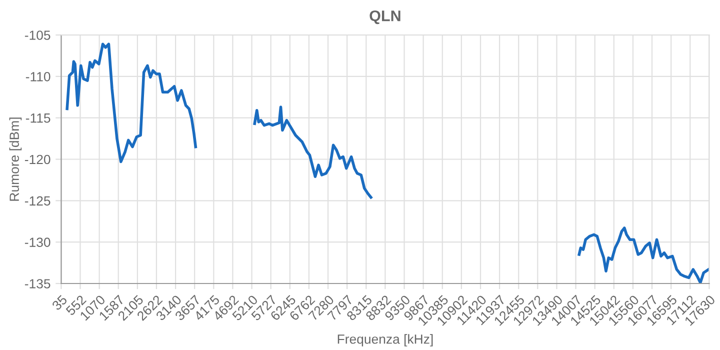 This screenshot has height=350, width=720. I want to click on y-tick-label: -130, so click(37, 242).